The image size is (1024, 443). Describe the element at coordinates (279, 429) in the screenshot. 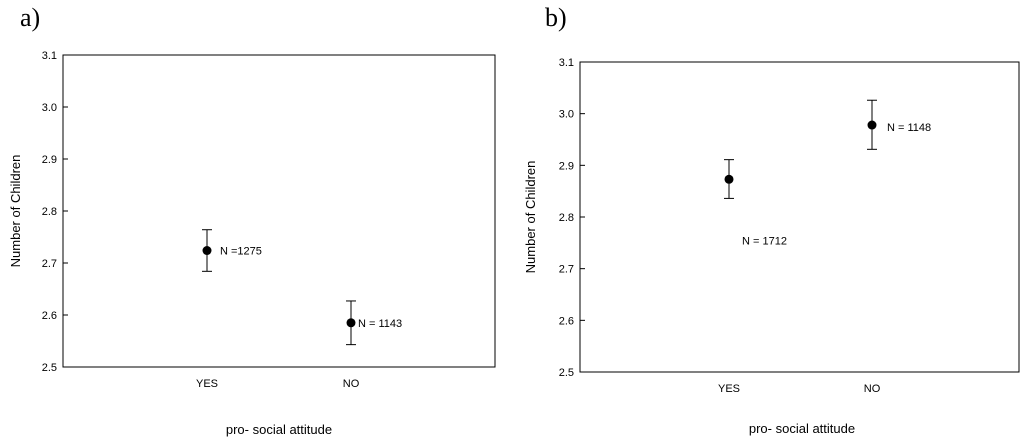

I see `panel-a-x-axis-title: pro- social attitude` at that location.